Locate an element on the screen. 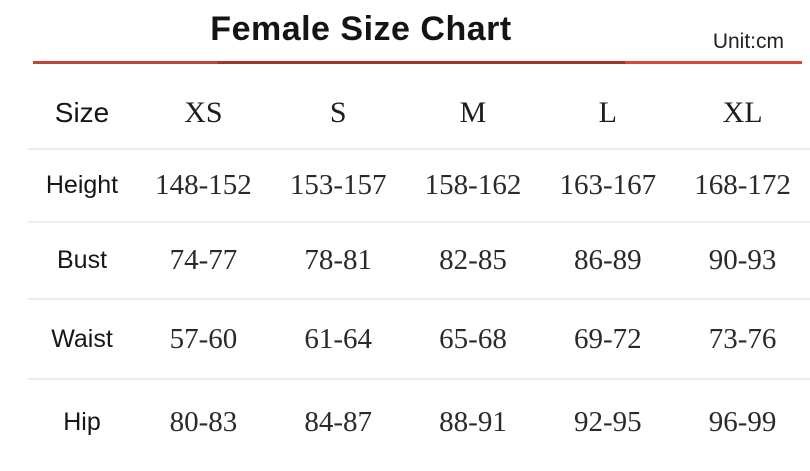 The width and height of the screenshot is (810, 471). height-xs: 148-152 is located at coordinates (203, 185).